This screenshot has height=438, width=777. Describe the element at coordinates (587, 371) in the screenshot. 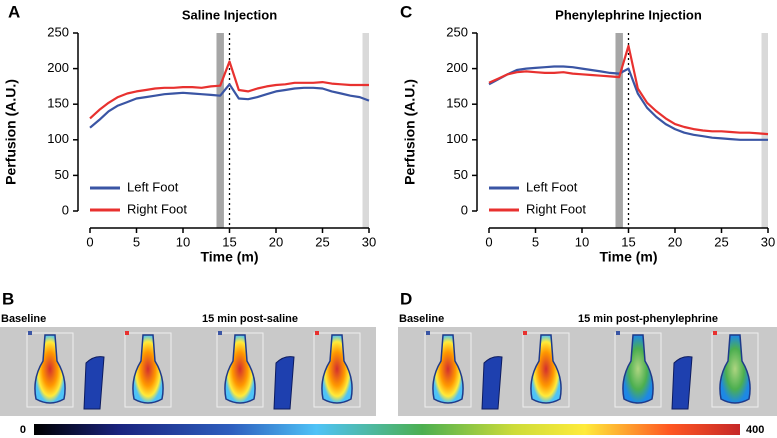

I see `image-background` at that location.